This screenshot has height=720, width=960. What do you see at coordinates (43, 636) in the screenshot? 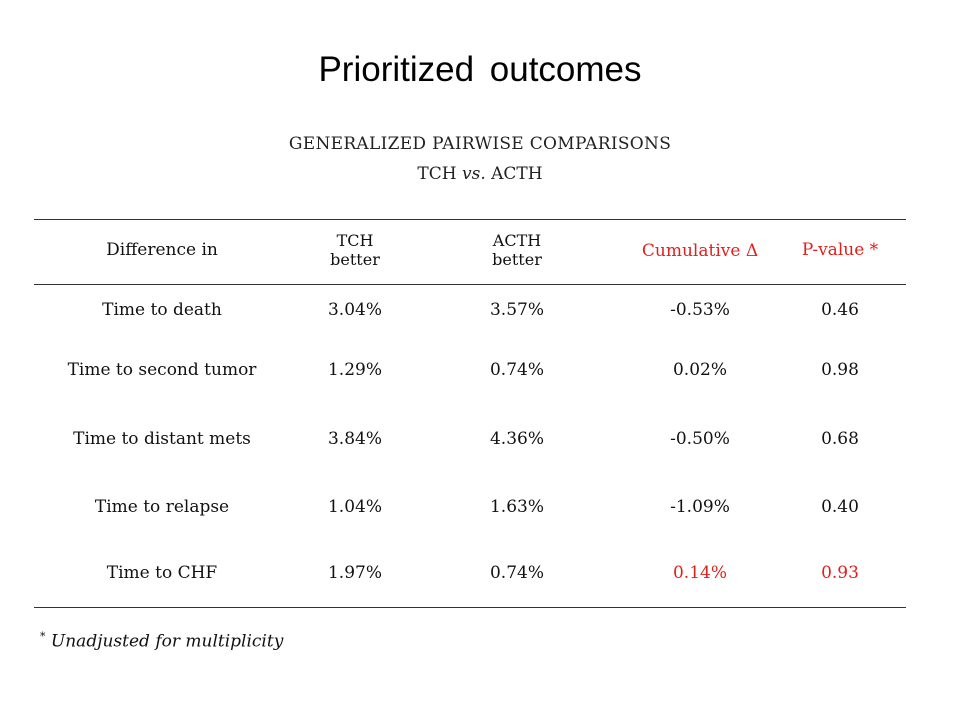
I see `footnote-mark: *` at bounding box center [43, 636].